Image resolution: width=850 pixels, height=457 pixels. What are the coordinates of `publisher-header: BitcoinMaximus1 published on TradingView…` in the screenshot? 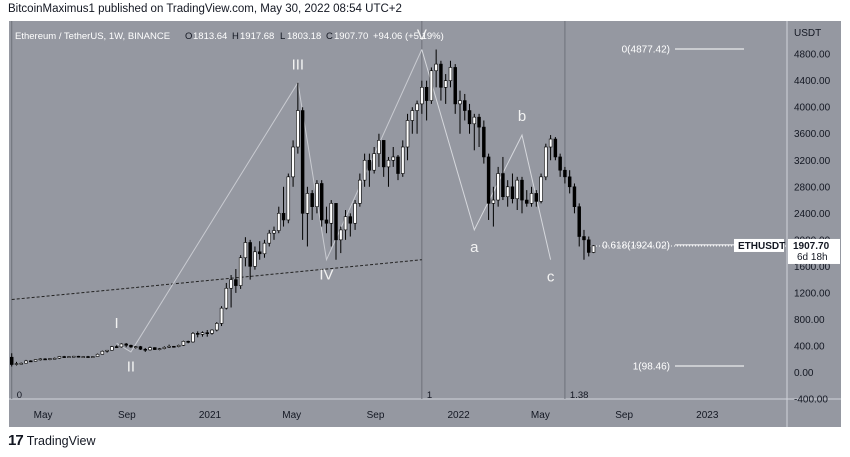 It's located at (205, 9).